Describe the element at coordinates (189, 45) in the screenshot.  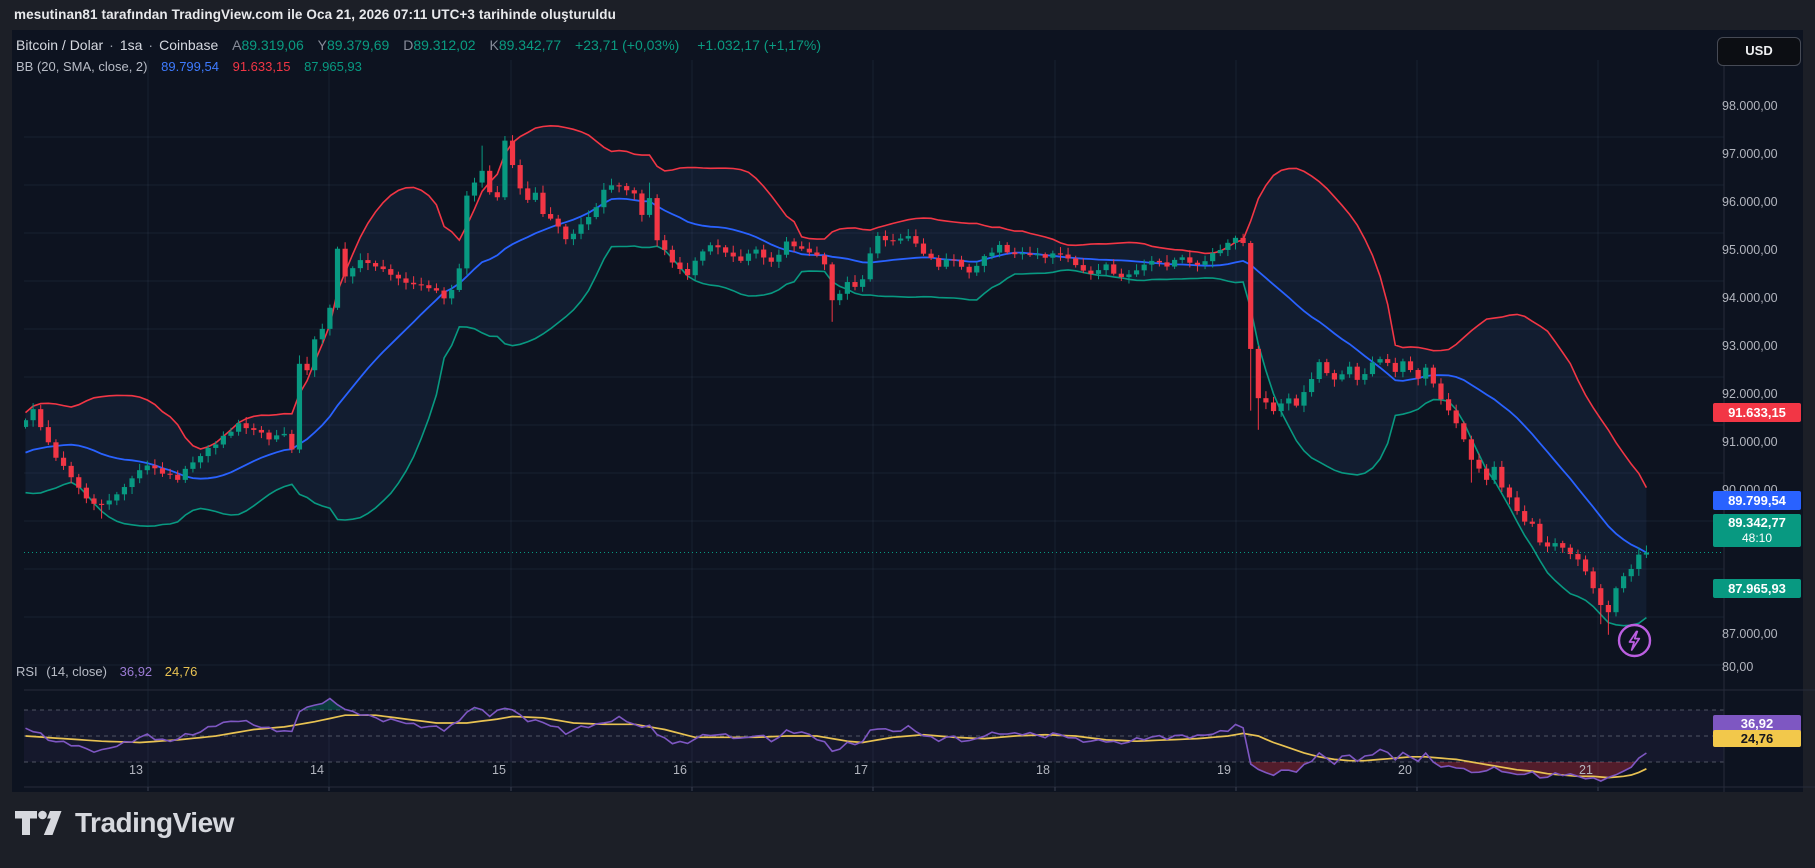
I see `exchange-label: Coinbase` at that location.